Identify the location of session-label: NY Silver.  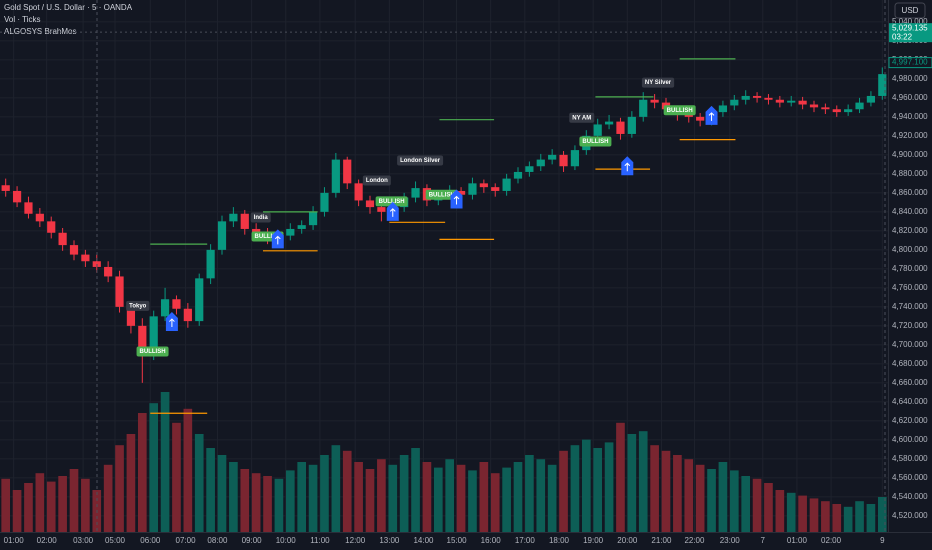
(658, 82).